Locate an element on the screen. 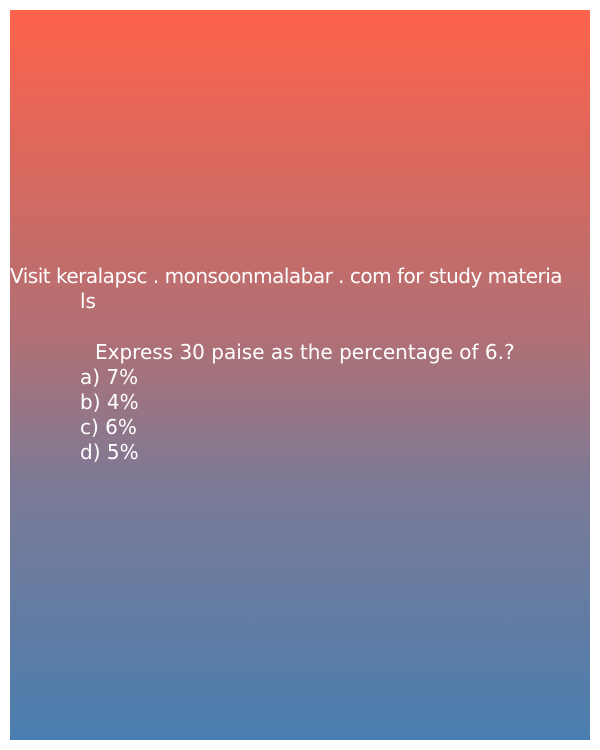  site-promo-line-2: ls is located at coordinates (88, 301).